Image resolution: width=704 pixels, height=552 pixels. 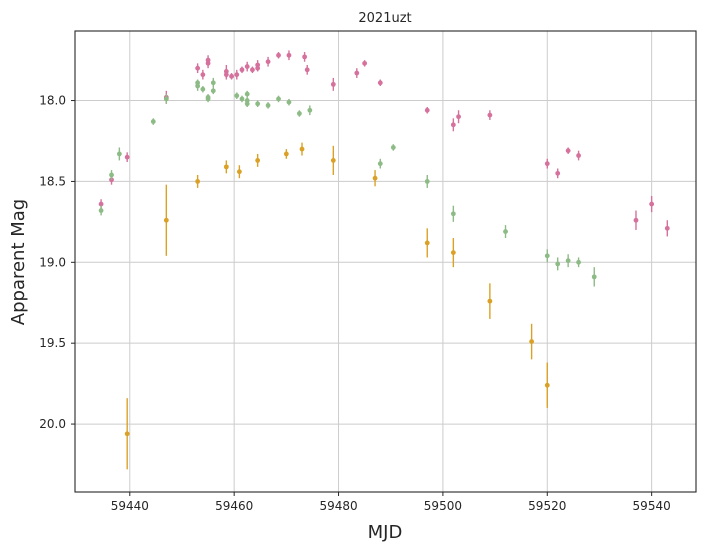 I want to click on chart-title: 2021uzt, so click(x=384, y=18).